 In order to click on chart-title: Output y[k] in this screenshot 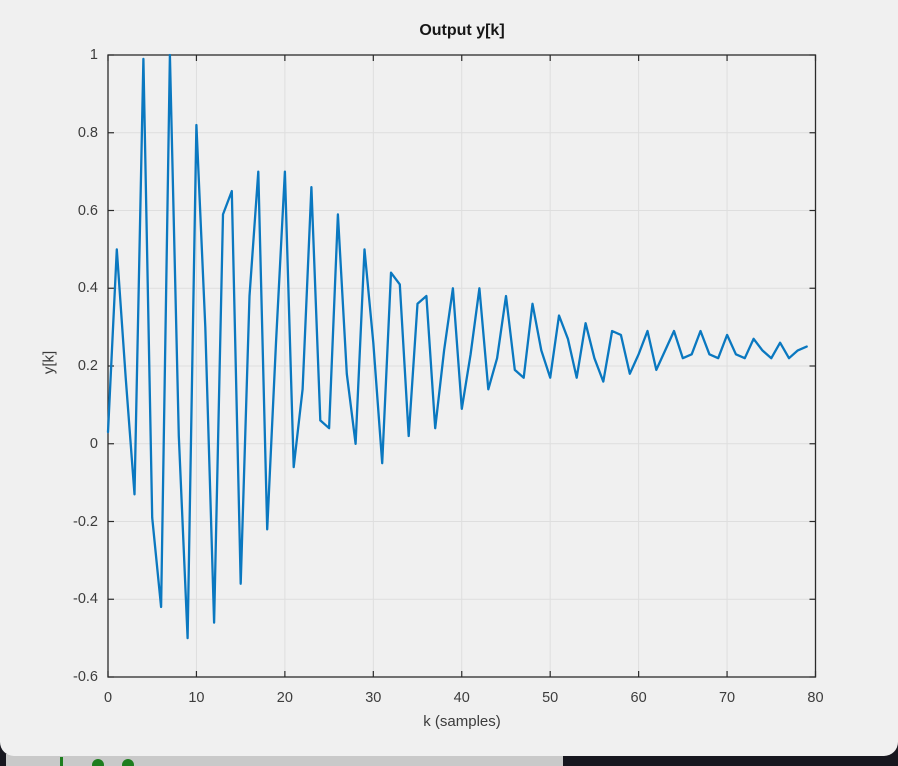, I will do `click(462, 30)`.